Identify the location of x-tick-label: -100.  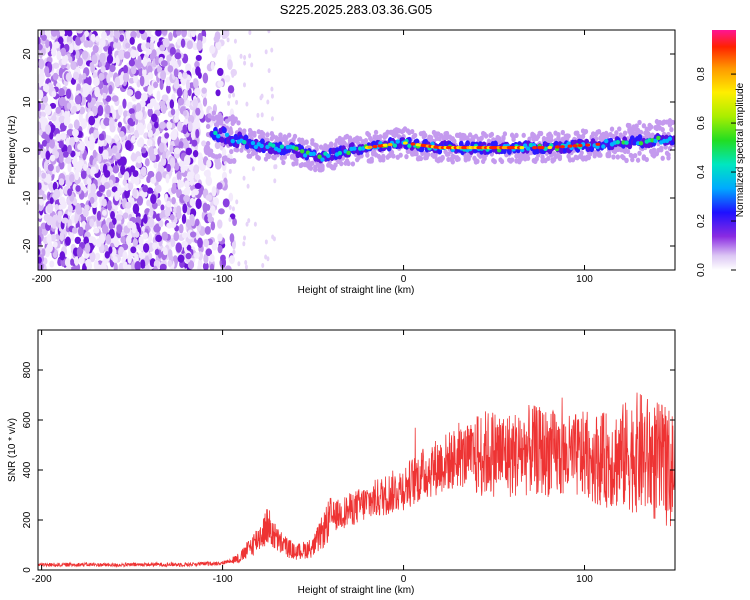
(223, 279).